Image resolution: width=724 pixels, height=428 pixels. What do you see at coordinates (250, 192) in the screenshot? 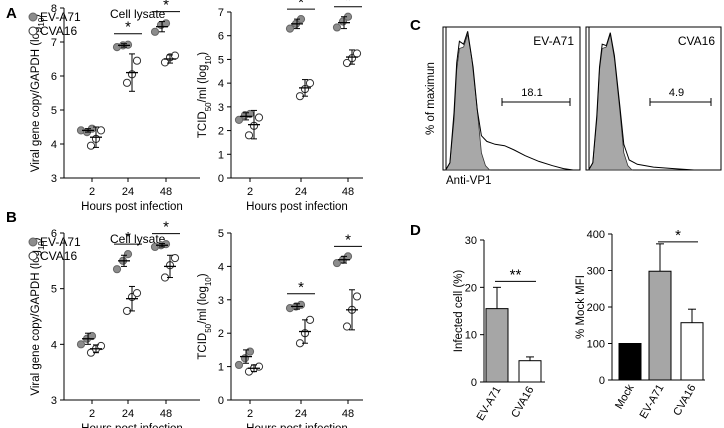
I see `a-right-x-tick-label: 2` at bounding box center [250, 192].